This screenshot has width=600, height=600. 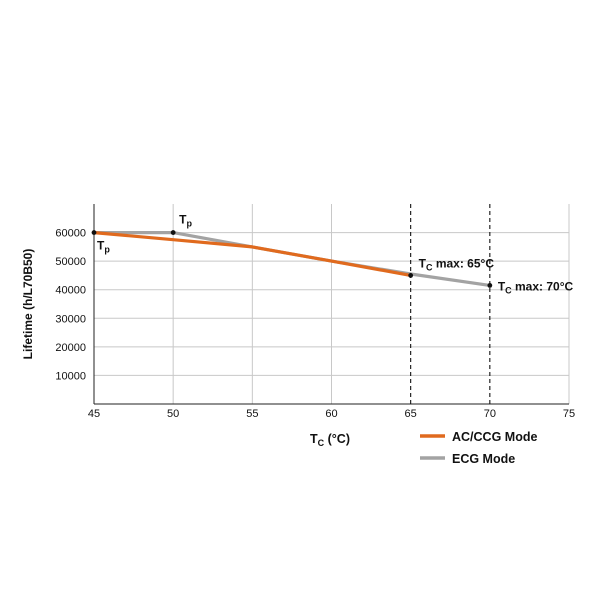 What do you see at coordinates (464, 263) in the screenshot?
I see `annotation-rest: max: 65°C` at bounding box center [464, 263].